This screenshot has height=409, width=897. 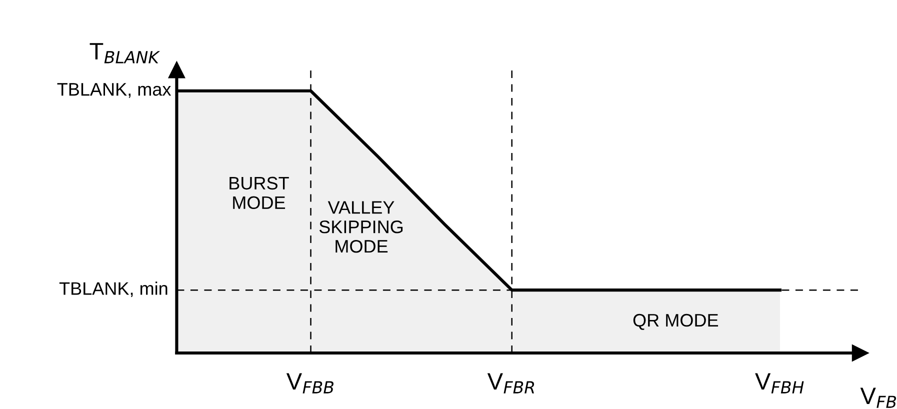 I want to click on annotation: VALLEY SKIPPING MODE, so click(x=361, y=227).